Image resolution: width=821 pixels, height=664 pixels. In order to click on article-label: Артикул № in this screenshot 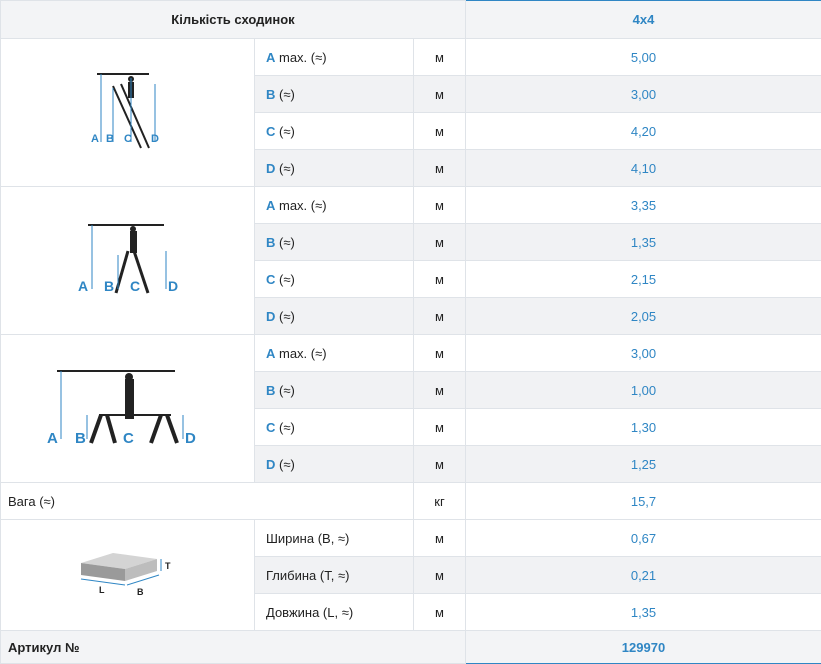, I will do `click(233, 647)`.